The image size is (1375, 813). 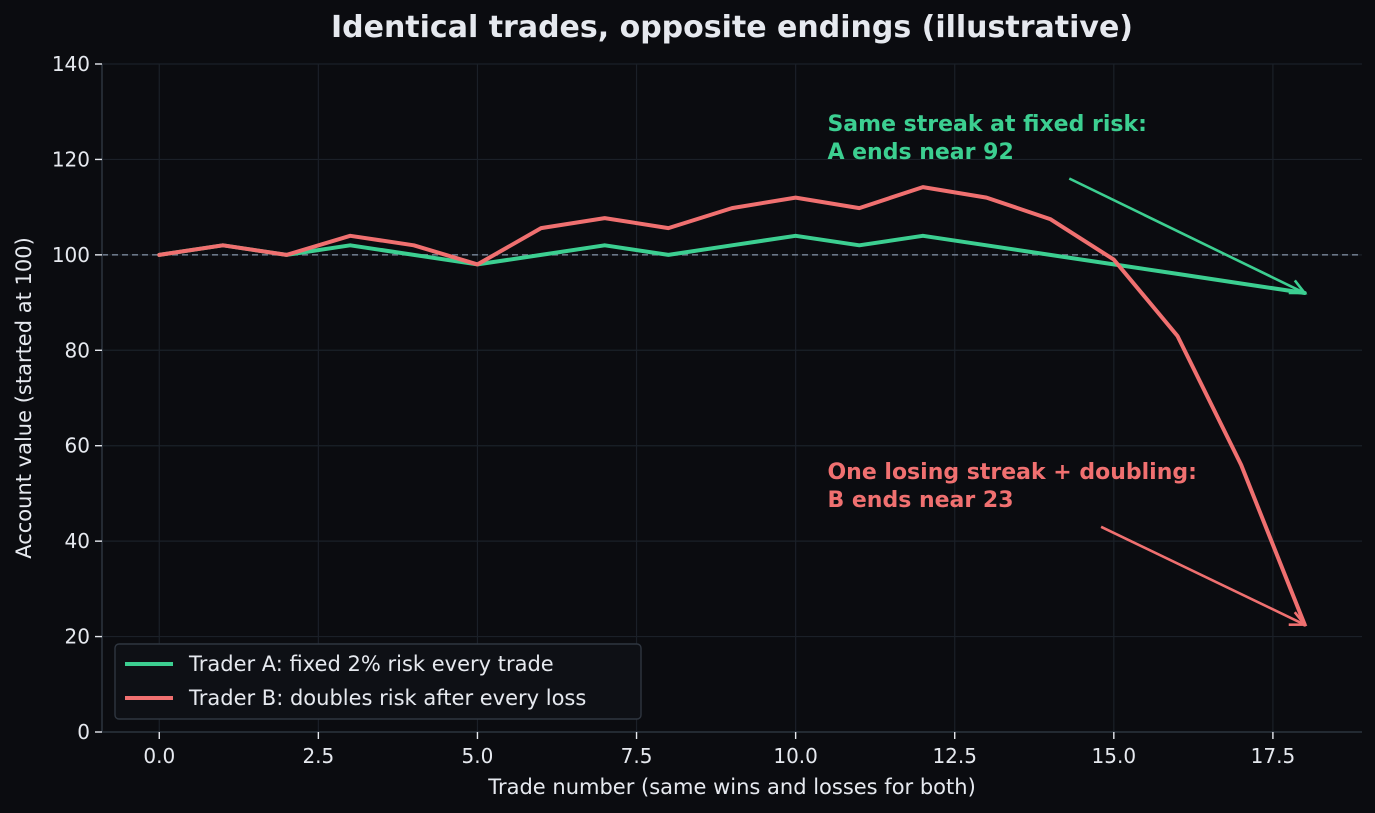 I want to click on annotation-text-trader-b: B ends near 23, so click(x=920, y=500).